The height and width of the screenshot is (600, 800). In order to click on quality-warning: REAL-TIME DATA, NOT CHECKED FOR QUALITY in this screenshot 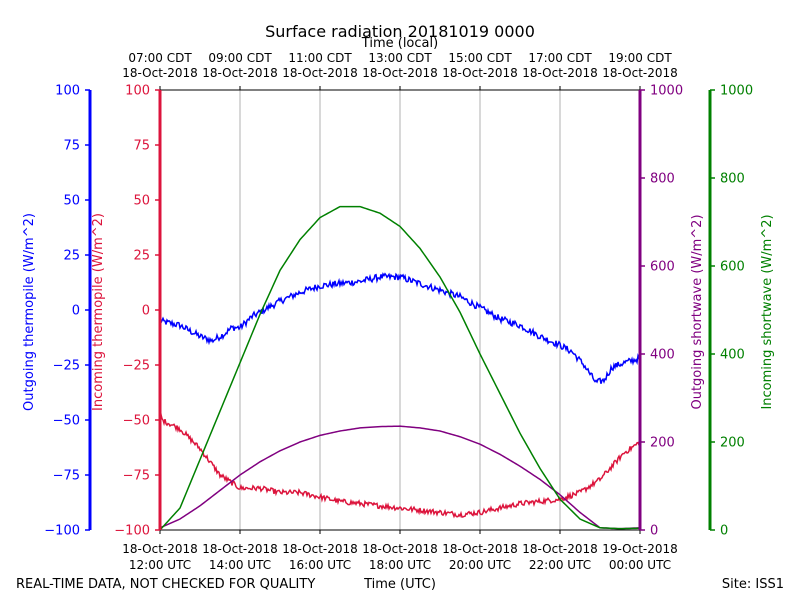, I will do `click(165, 584)`.